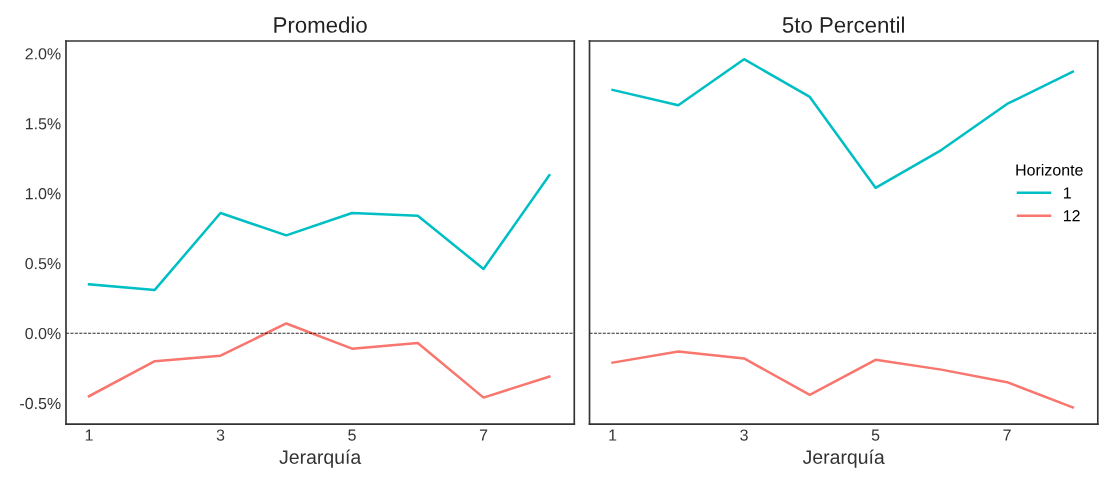 The height and width of the screenshot is (482, 1100). What do you see at coordinates (43, 333) in the screenshot?
I see `y-tick-label: 0.0%` at bounding box center [43, 333].